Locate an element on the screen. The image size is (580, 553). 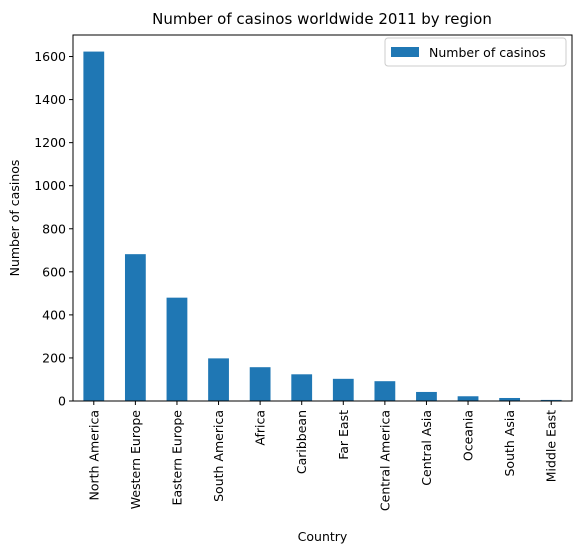
y-tick-label: 1200 is located at coordinates (50, 142).